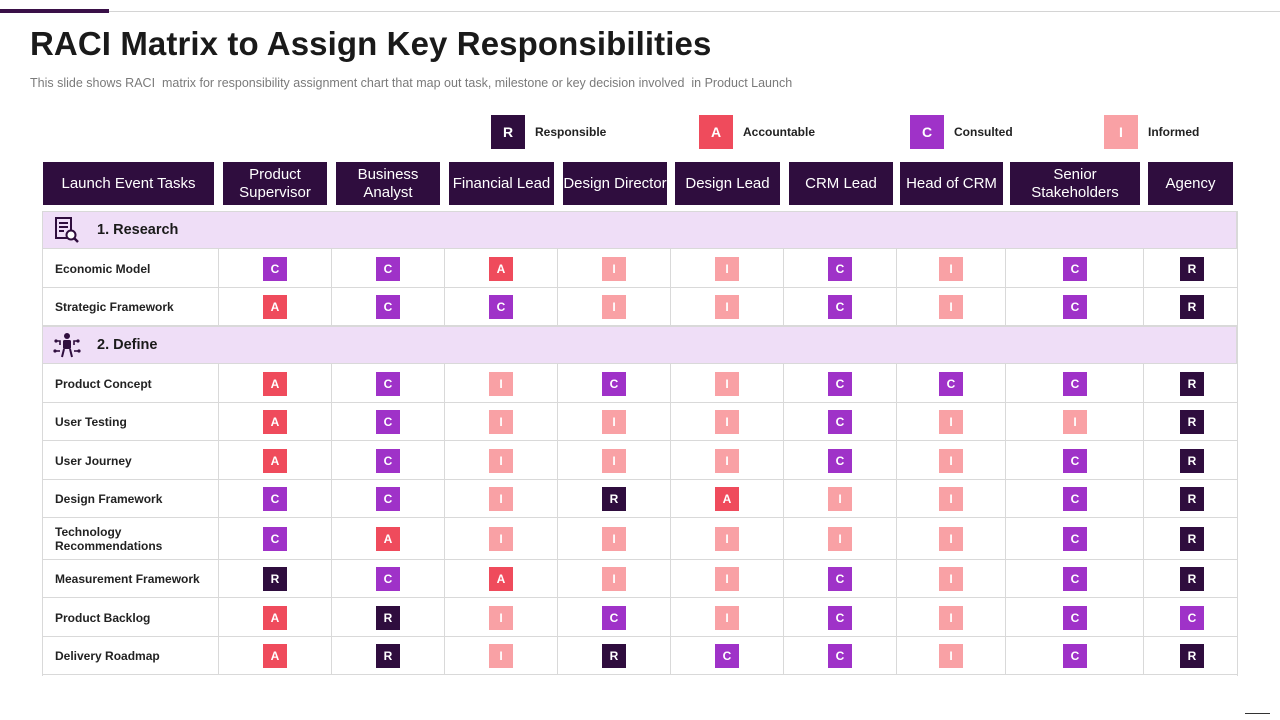 The height and width of the screenshot is (720, 1280). I want to click on top-accent-bar, so click(54, 11).